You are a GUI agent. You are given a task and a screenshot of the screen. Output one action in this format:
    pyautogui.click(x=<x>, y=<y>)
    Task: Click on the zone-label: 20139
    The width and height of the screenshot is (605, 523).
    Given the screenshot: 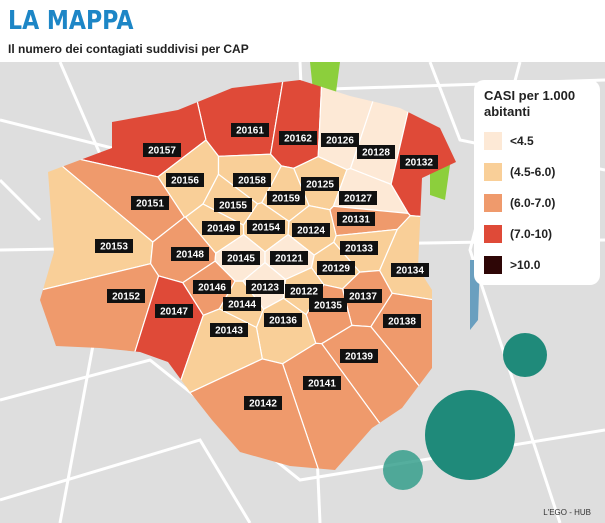 What is the action you would take?
    pyautogui.click(x=359, y=357)
    